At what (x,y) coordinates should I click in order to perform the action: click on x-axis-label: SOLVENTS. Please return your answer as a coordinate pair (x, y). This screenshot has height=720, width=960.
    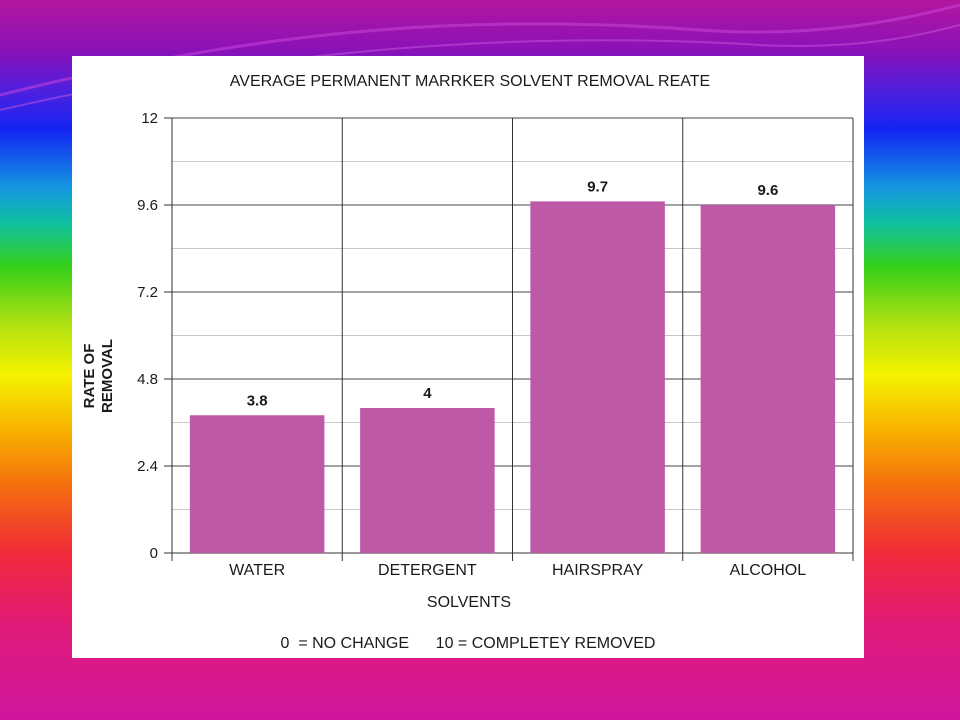
    Looking at the image, I should click on (469, 602).